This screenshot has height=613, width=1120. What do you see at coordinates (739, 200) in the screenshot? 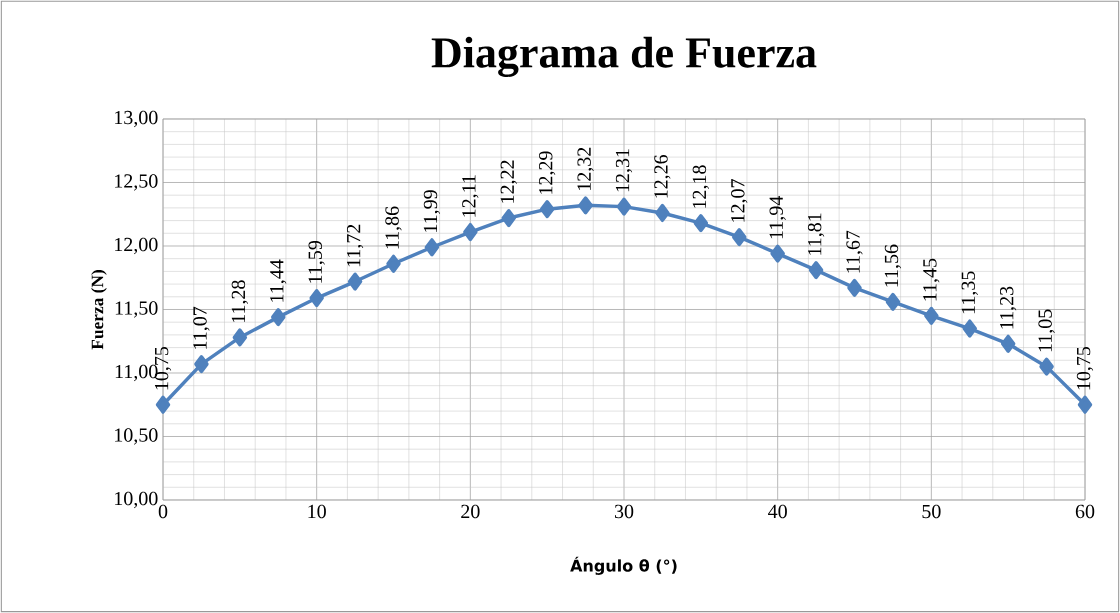
I see `data-label: 12,07` at bounding box center [739, 200].